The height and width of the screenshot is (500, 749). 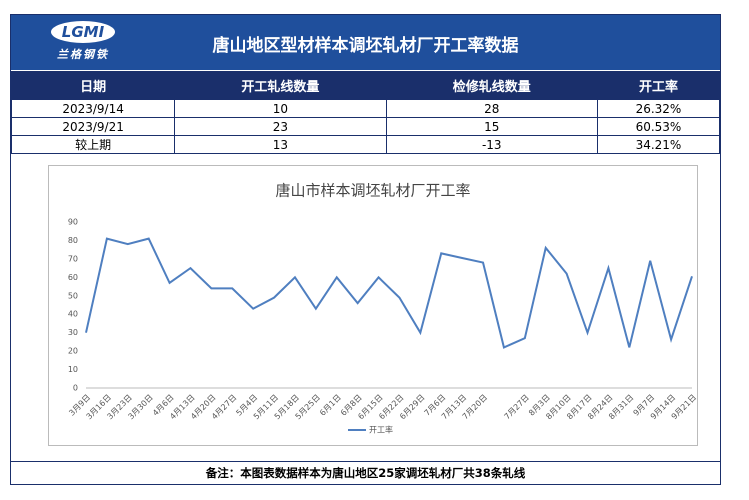 I want to click on column-header: 日期, so click(x=93, y=85).